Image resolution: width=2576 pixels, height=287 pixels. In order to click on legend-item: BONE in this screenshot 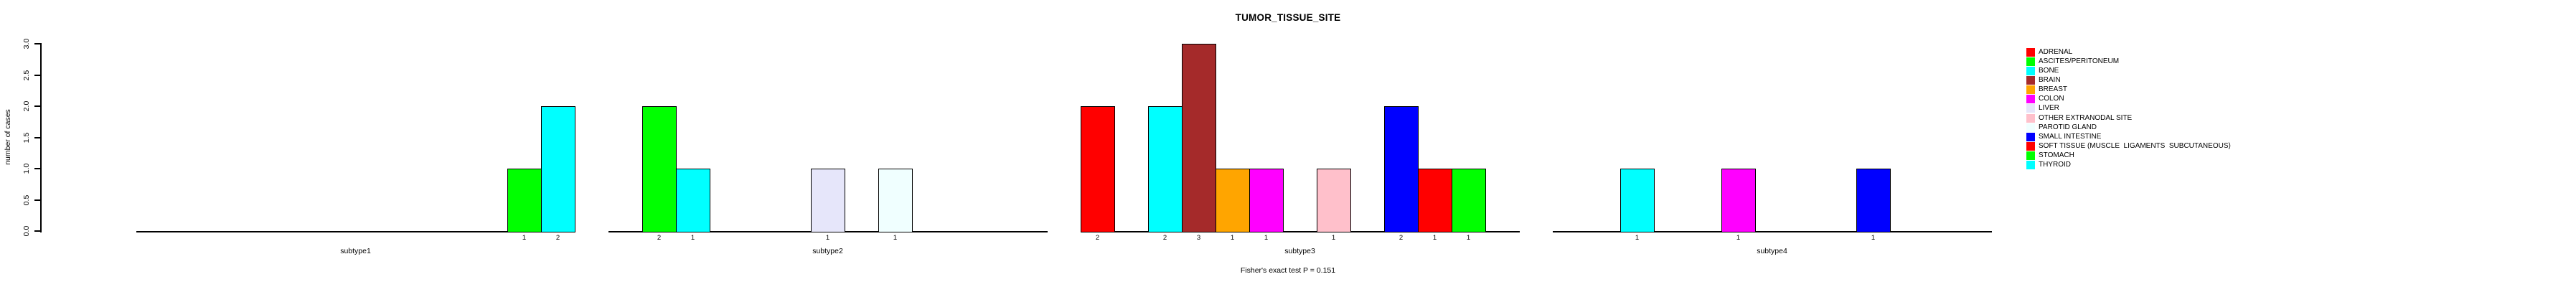, I will do `click(2042, 70)`.